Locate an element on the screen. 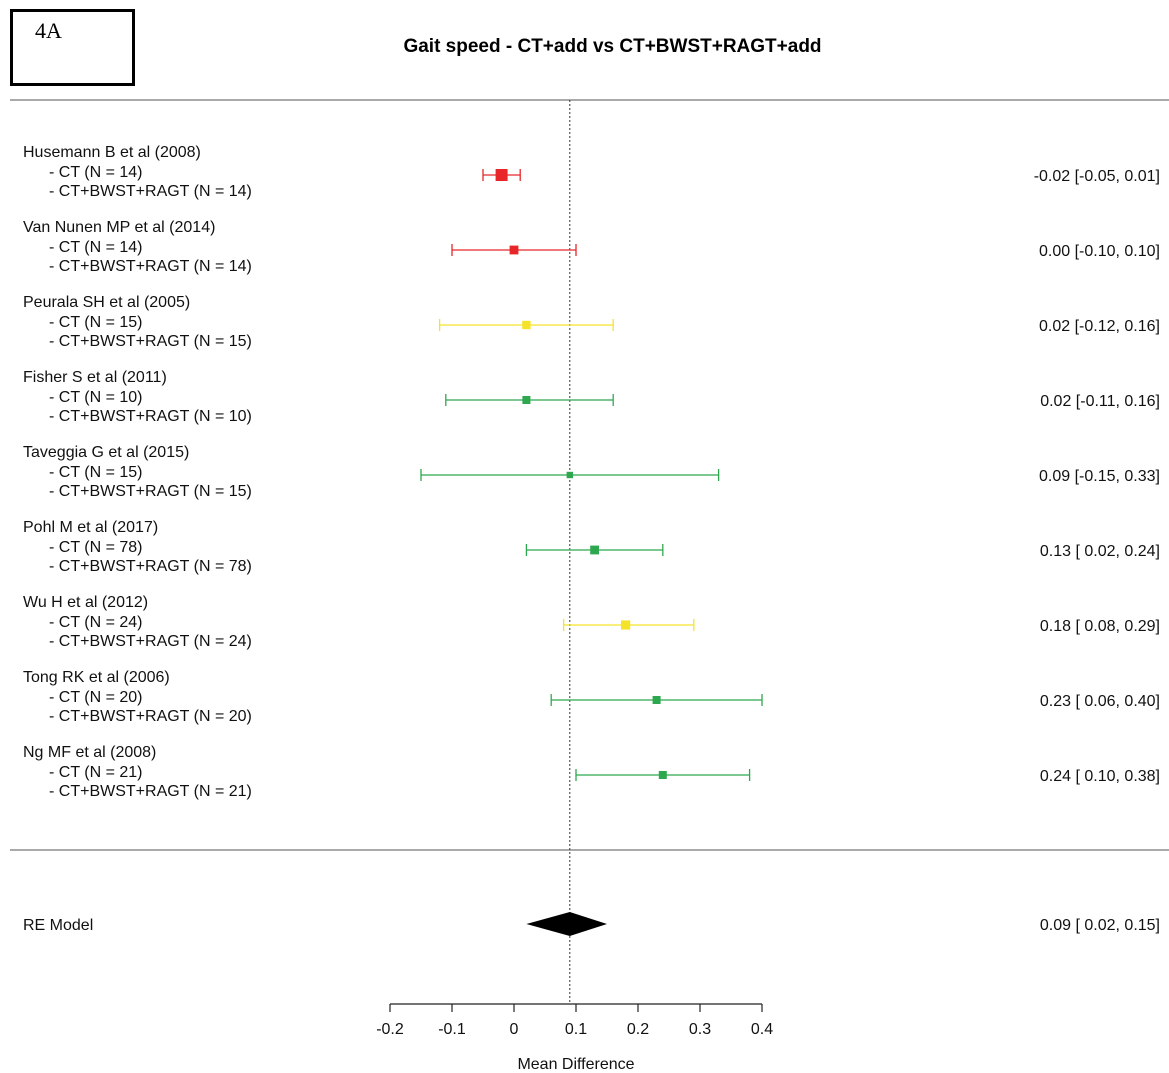  ci-text: 0.02 [-0.12, 0.16] is located at coordinates (1099, 326).